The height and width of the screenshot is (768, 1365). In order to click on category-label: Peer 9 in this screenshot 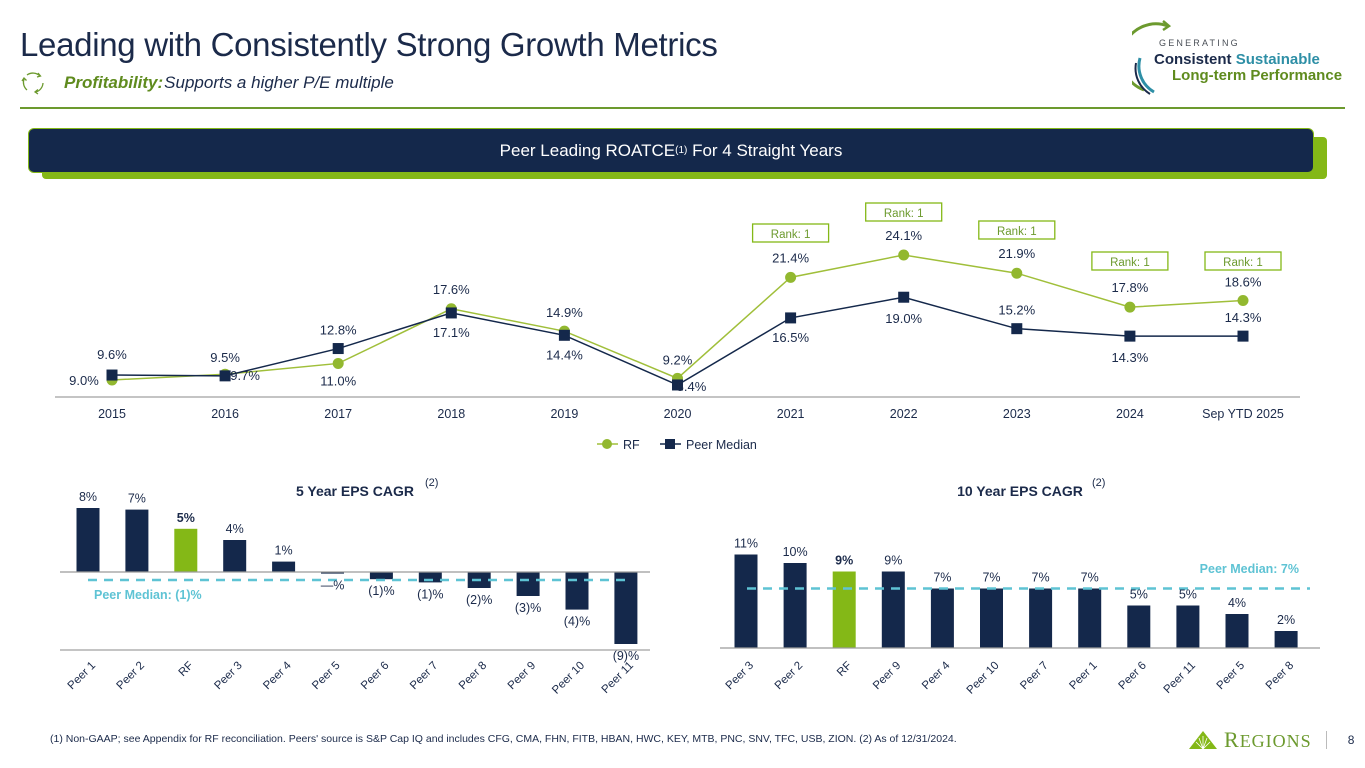, I will do `click(522, 676)`.